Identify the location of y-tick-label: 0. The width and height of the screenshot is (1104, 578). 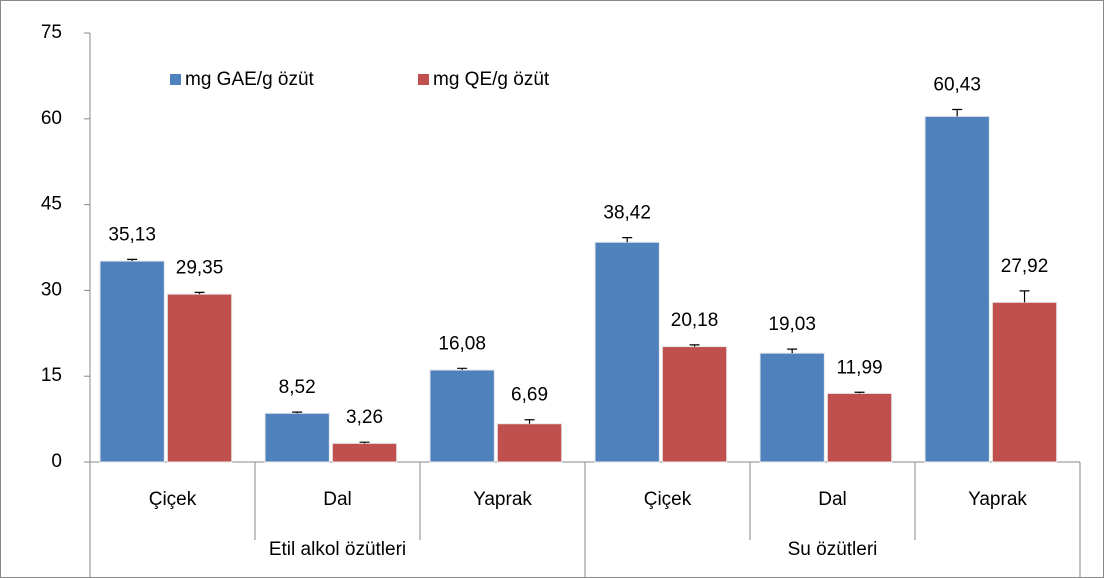
(56, 461).